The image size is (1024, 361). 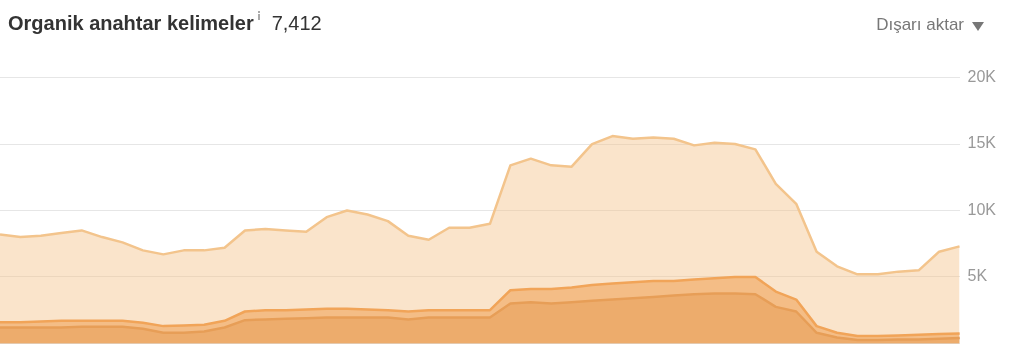 I want to click on y-tick-label: 5K, so click(x=977, y=276).